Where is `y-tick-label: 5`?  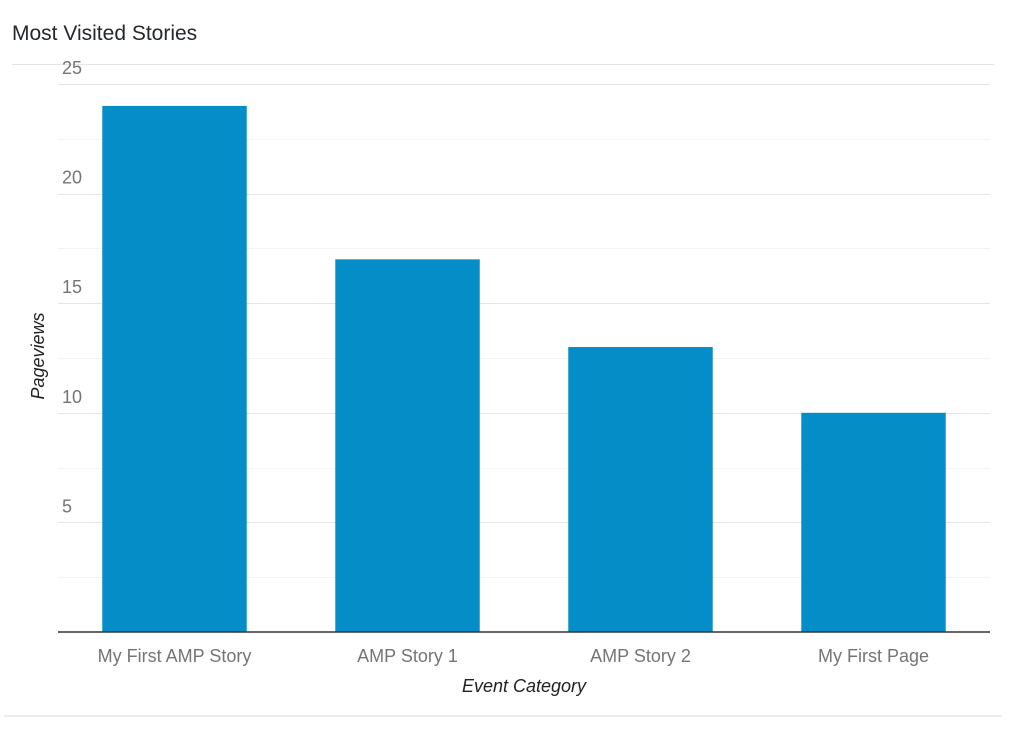
y-tick-label: 5 is located at coordinates (67, 506).